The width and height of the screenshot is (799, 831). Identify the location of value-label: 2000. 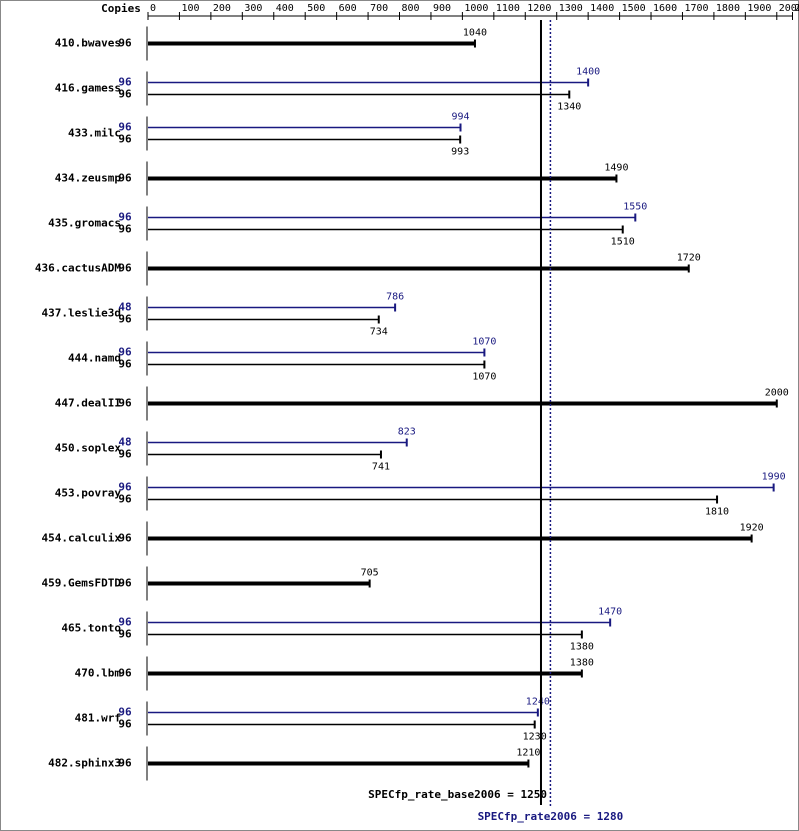
(777, 393).